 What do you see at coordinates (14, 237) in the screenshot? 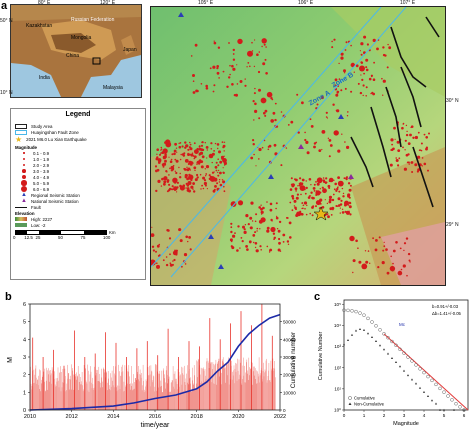
I see `scale-tick-label: 0` at bounding box center [14, 237].